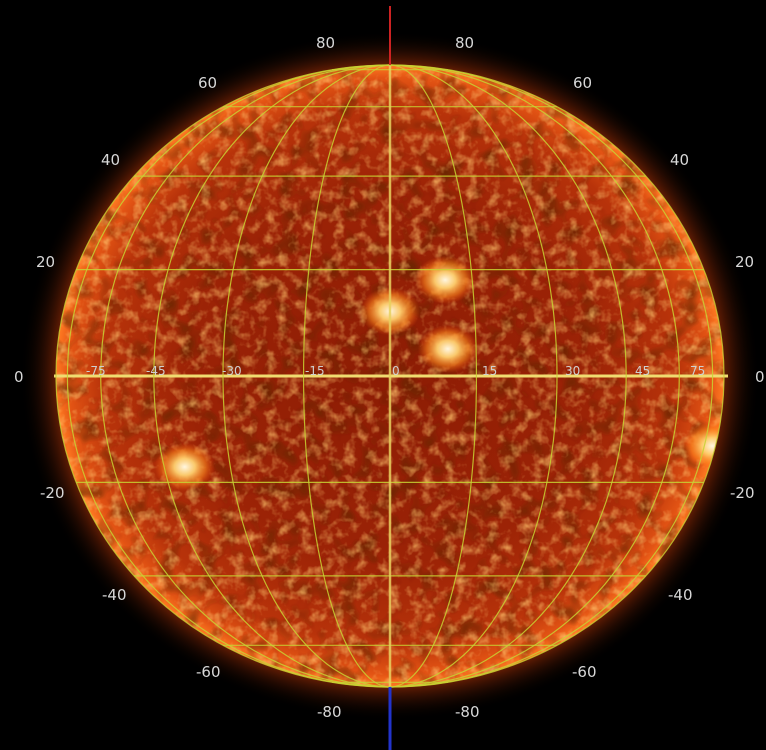 The width and height of the screenshot is (766, 750). What do you see at coordinates (572, 371) in the screenshot?
I see `lon-label-30: 30` at bounding box center [572, 371].